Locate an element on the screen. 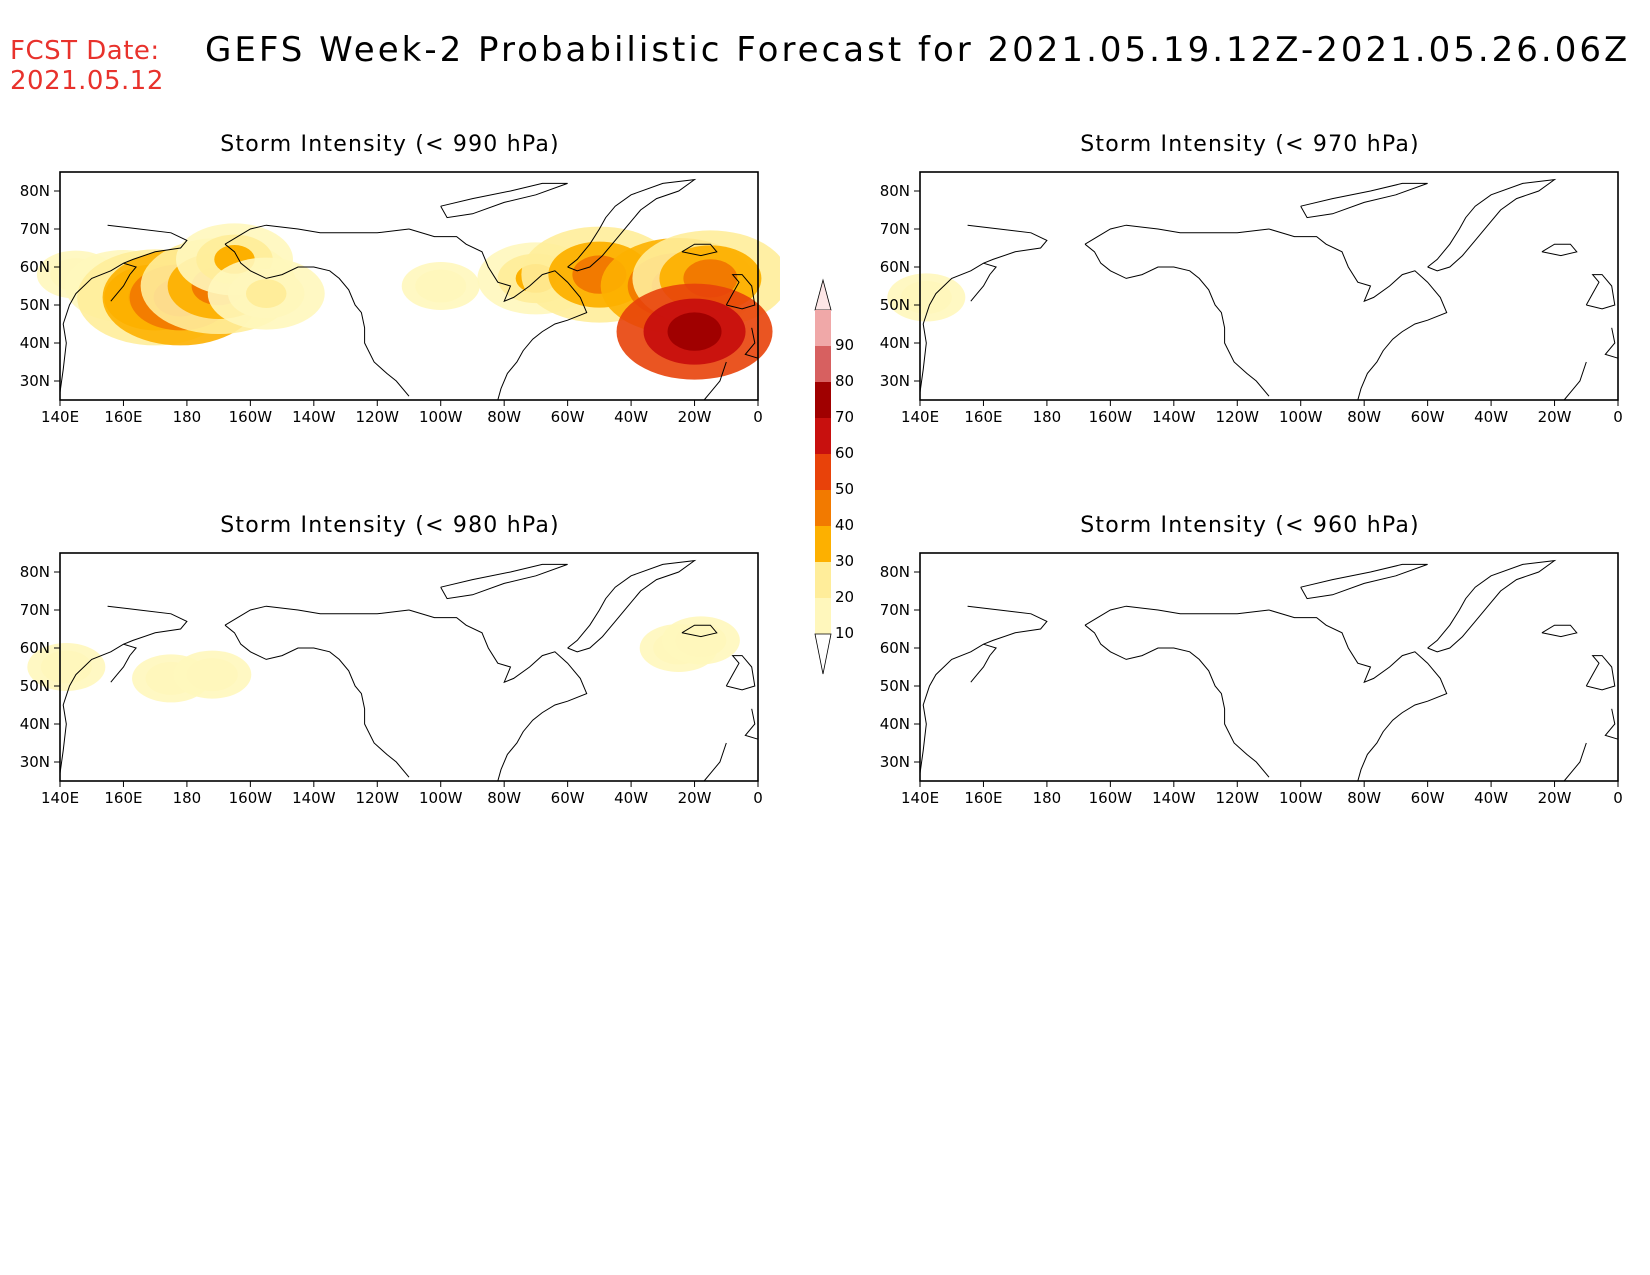  colorbar-level-label: 20 is located at coordinates (844, 597).